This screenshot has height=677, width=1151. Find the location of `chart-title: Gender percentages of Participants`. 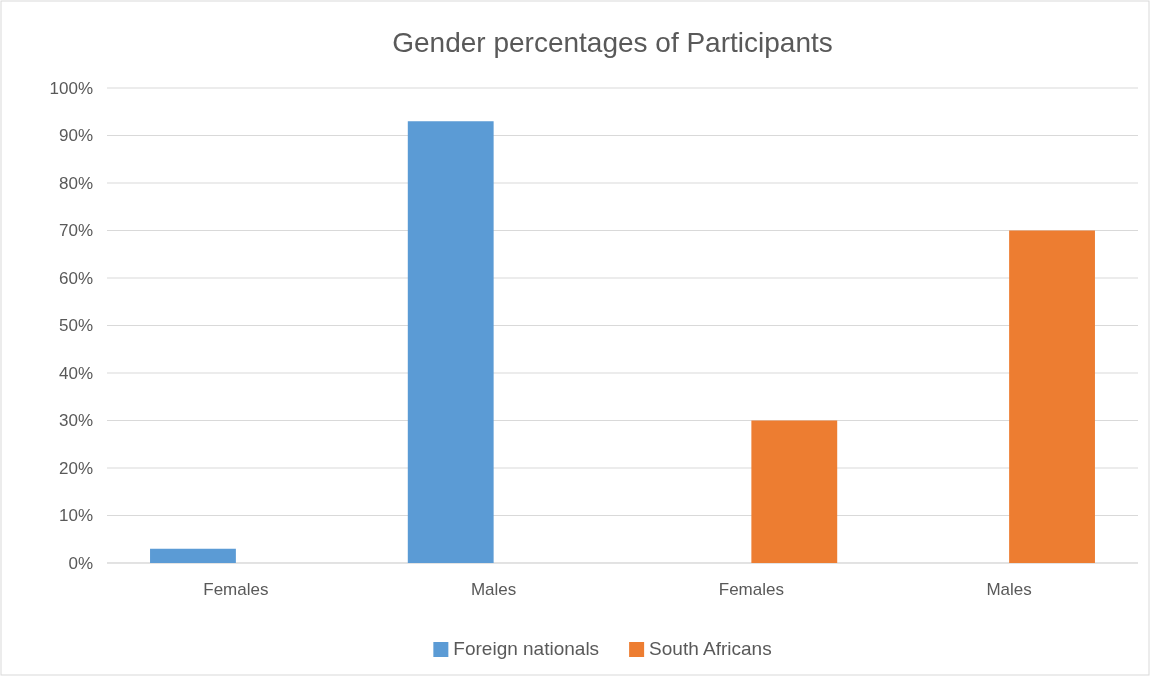

chart-title: Gender percentages of Participants is located at coordinates (612, 42).